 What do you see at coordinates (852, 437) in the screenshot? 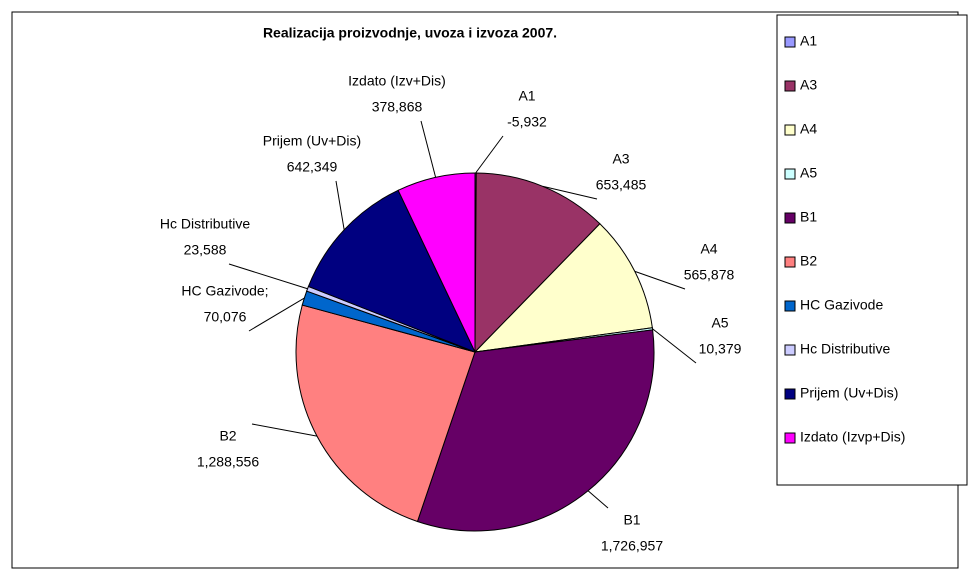
I see `legend-label: Izdato (Izvp+Dis)` at bounding box center [852, 437].